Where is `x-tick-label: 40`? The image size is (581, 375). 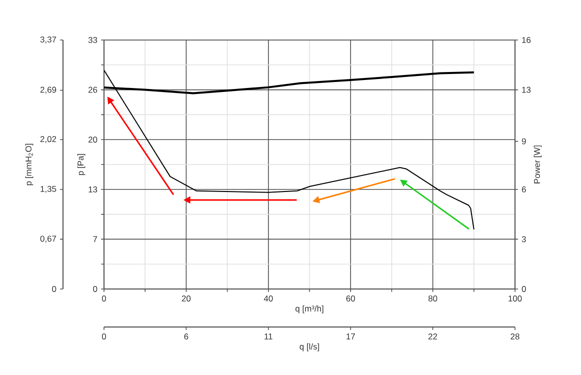 x-tick-label: 40 is located at coordinates (268, 299).